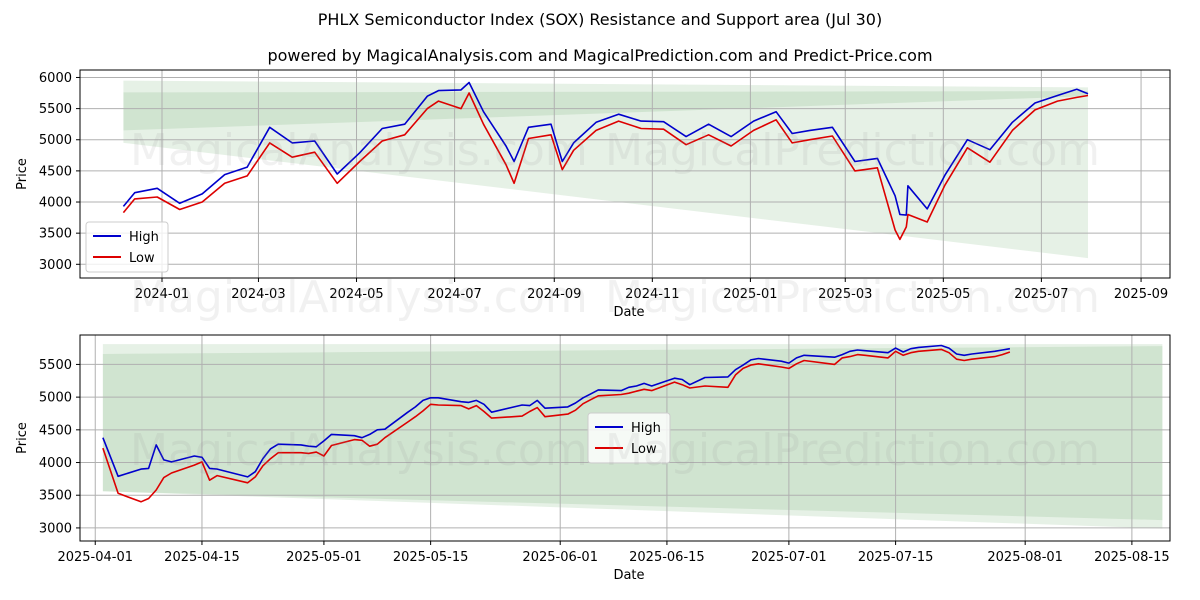 This screenshot has height=600, width=1200. What do you see at coordinates (1041, 294) in the screenshot?
I see `x-tick-label: 2025-07` at bounding box center [1041, 294].